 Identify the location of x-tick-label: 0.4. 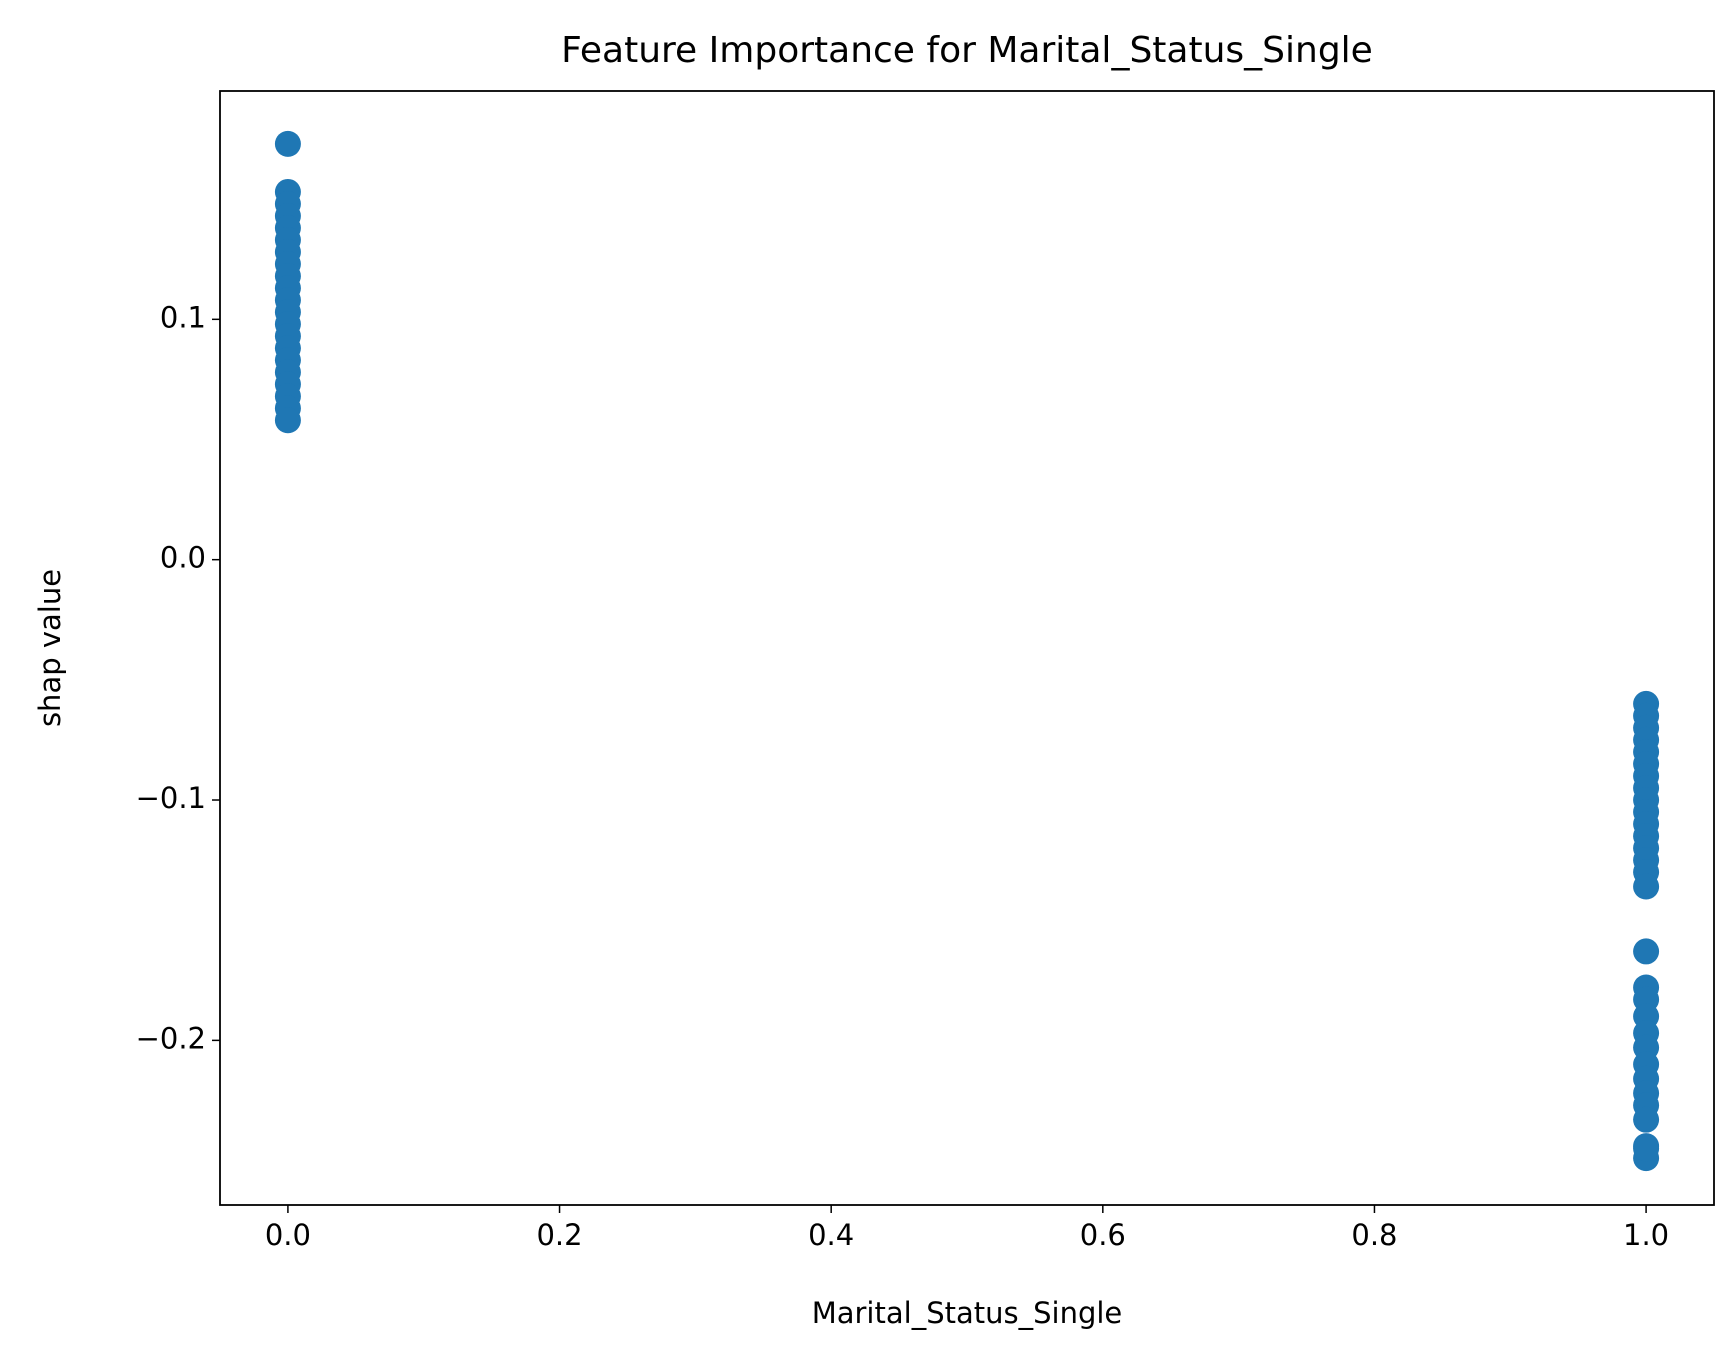
(831, 1235).